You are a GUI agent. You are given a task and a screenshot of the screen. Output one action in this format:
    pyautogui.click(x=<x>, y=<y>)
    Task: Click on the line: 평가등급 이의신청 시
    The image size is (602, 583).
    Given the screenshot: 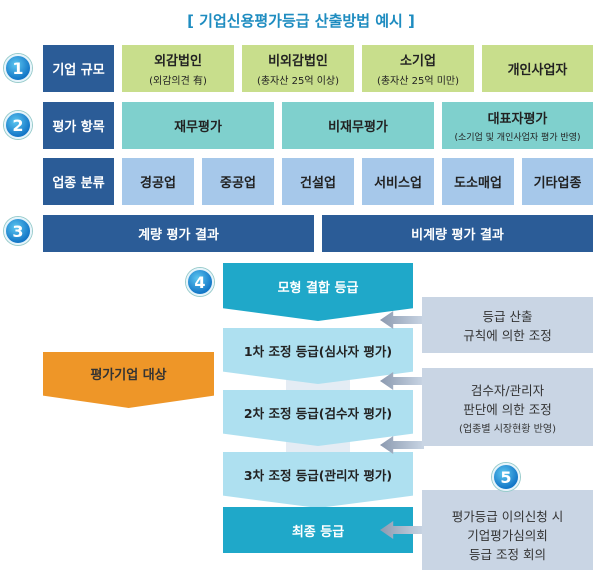 What is the action you would take?
    pyautogui.click(x=507, y=516)
    